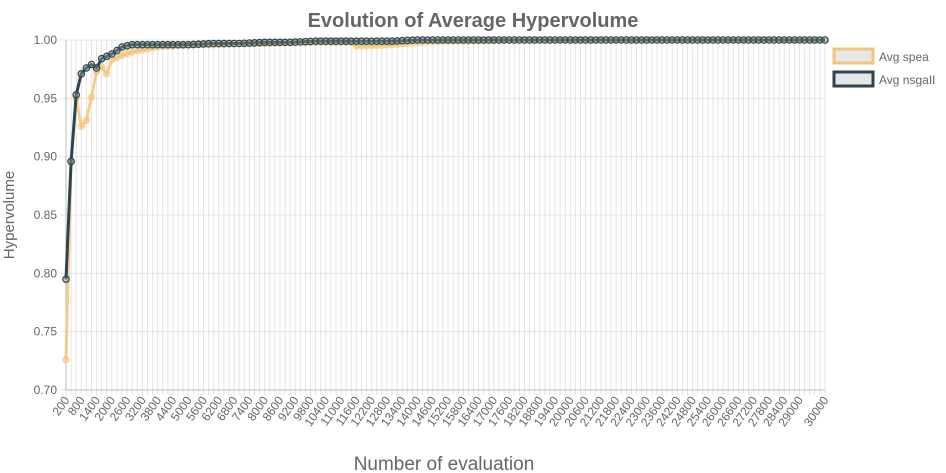  Describe the element at coordinates (46, 215) in the screenshot. I see `y-tick-labels: 0.70 0.75 0.80 0.85 0.90 0.95 1.00` at that location.